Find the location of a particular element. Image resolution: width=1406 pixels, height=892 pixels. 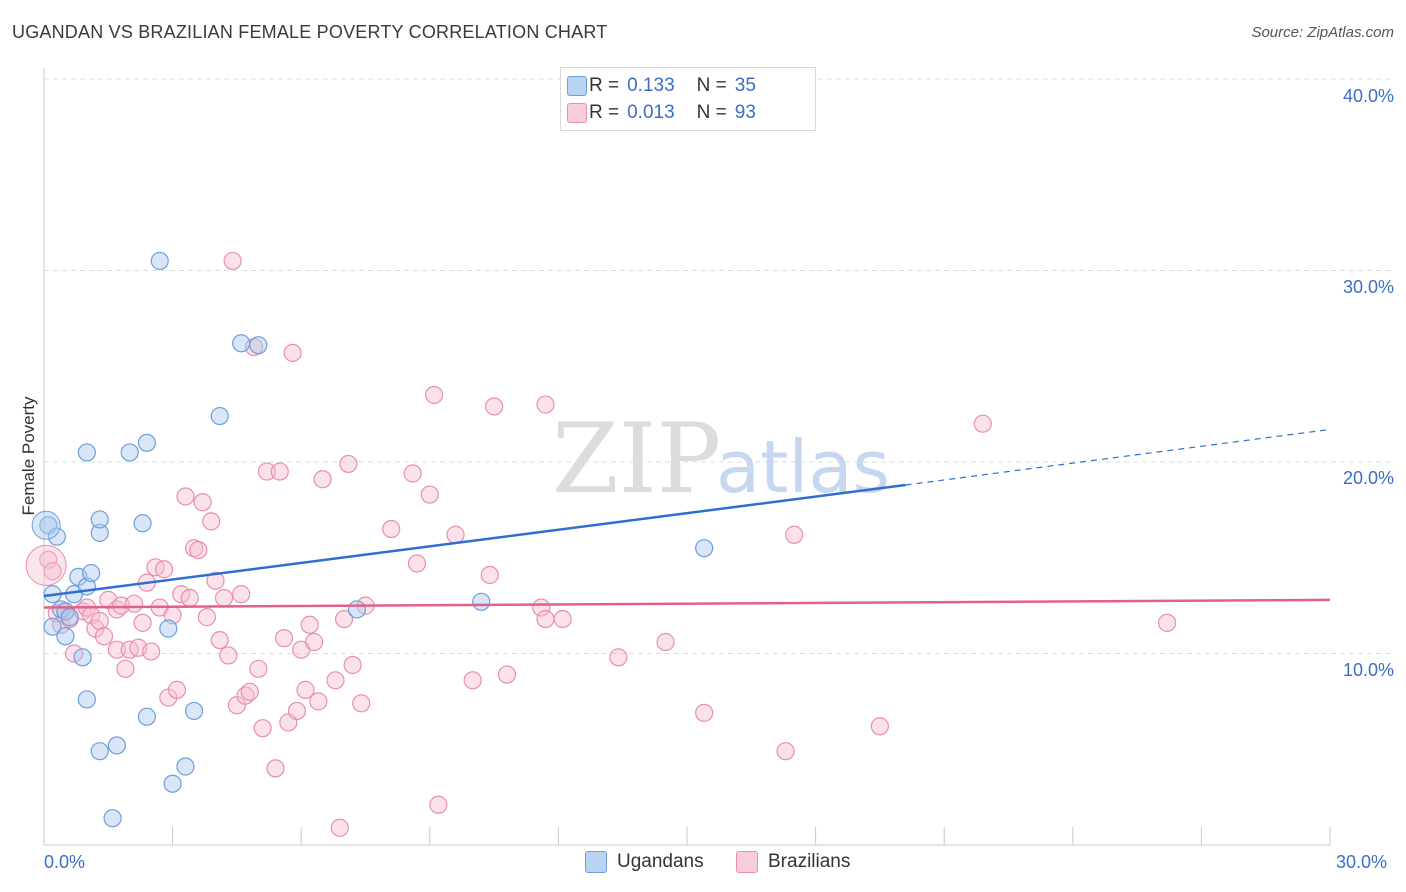

y-tick-label-20: 20.0% is located at coordinates (1368, 478).